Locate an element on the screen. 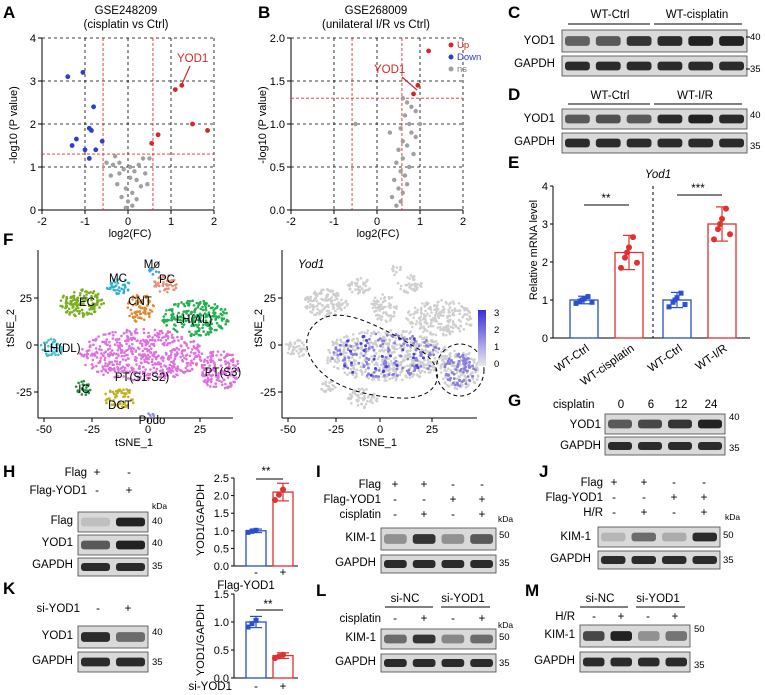 The image size is (765, 695). tick-label: 1 is located at coordinates (171, 222).